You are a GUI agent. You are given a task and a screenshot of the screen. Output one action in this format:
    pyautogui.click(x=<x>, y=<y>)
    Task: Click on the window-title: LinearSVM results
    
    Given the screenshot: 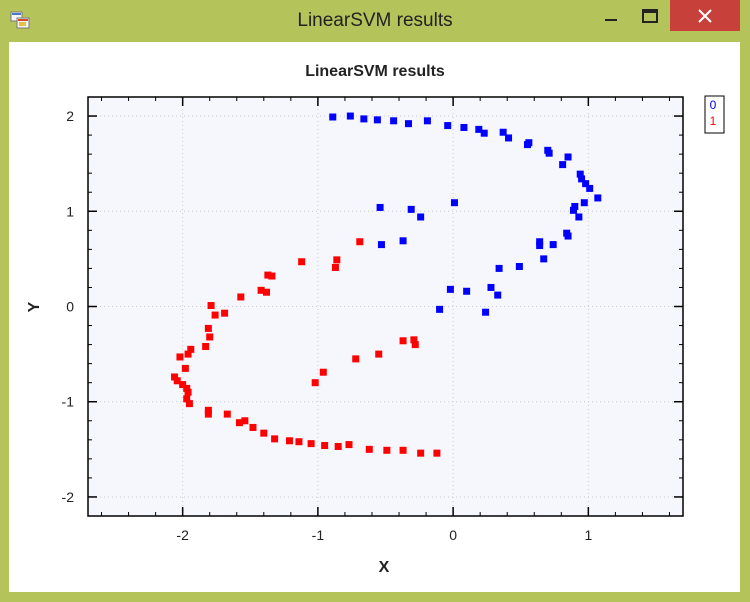 What is the action you would take?
    pyautogui.click(x=375, y=20)
    